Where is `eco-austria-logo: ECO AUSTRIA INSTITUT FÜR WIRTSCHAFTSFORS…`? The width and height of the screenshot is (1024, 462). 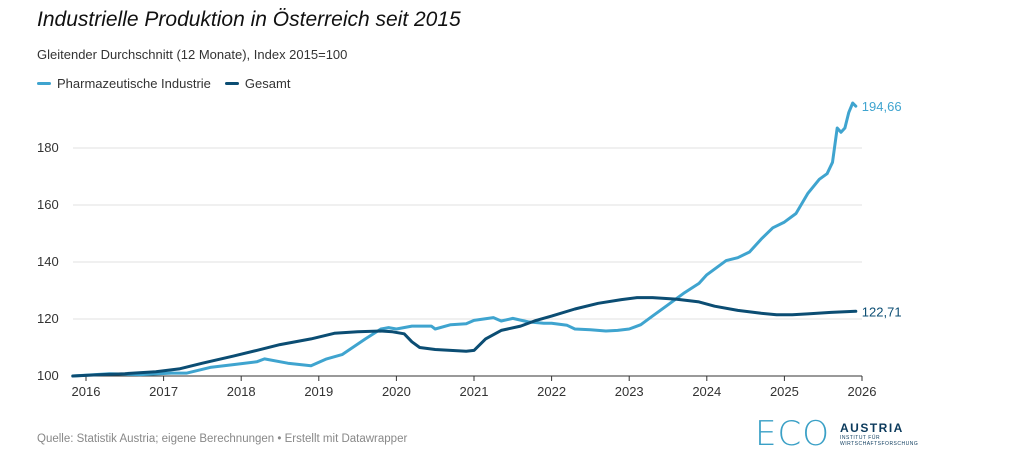 eco-austria-logo: ECO AUSTRIA INSTITUT FÜR WIRTSCHAFTSFORS… is located at coordinates (836, 434).